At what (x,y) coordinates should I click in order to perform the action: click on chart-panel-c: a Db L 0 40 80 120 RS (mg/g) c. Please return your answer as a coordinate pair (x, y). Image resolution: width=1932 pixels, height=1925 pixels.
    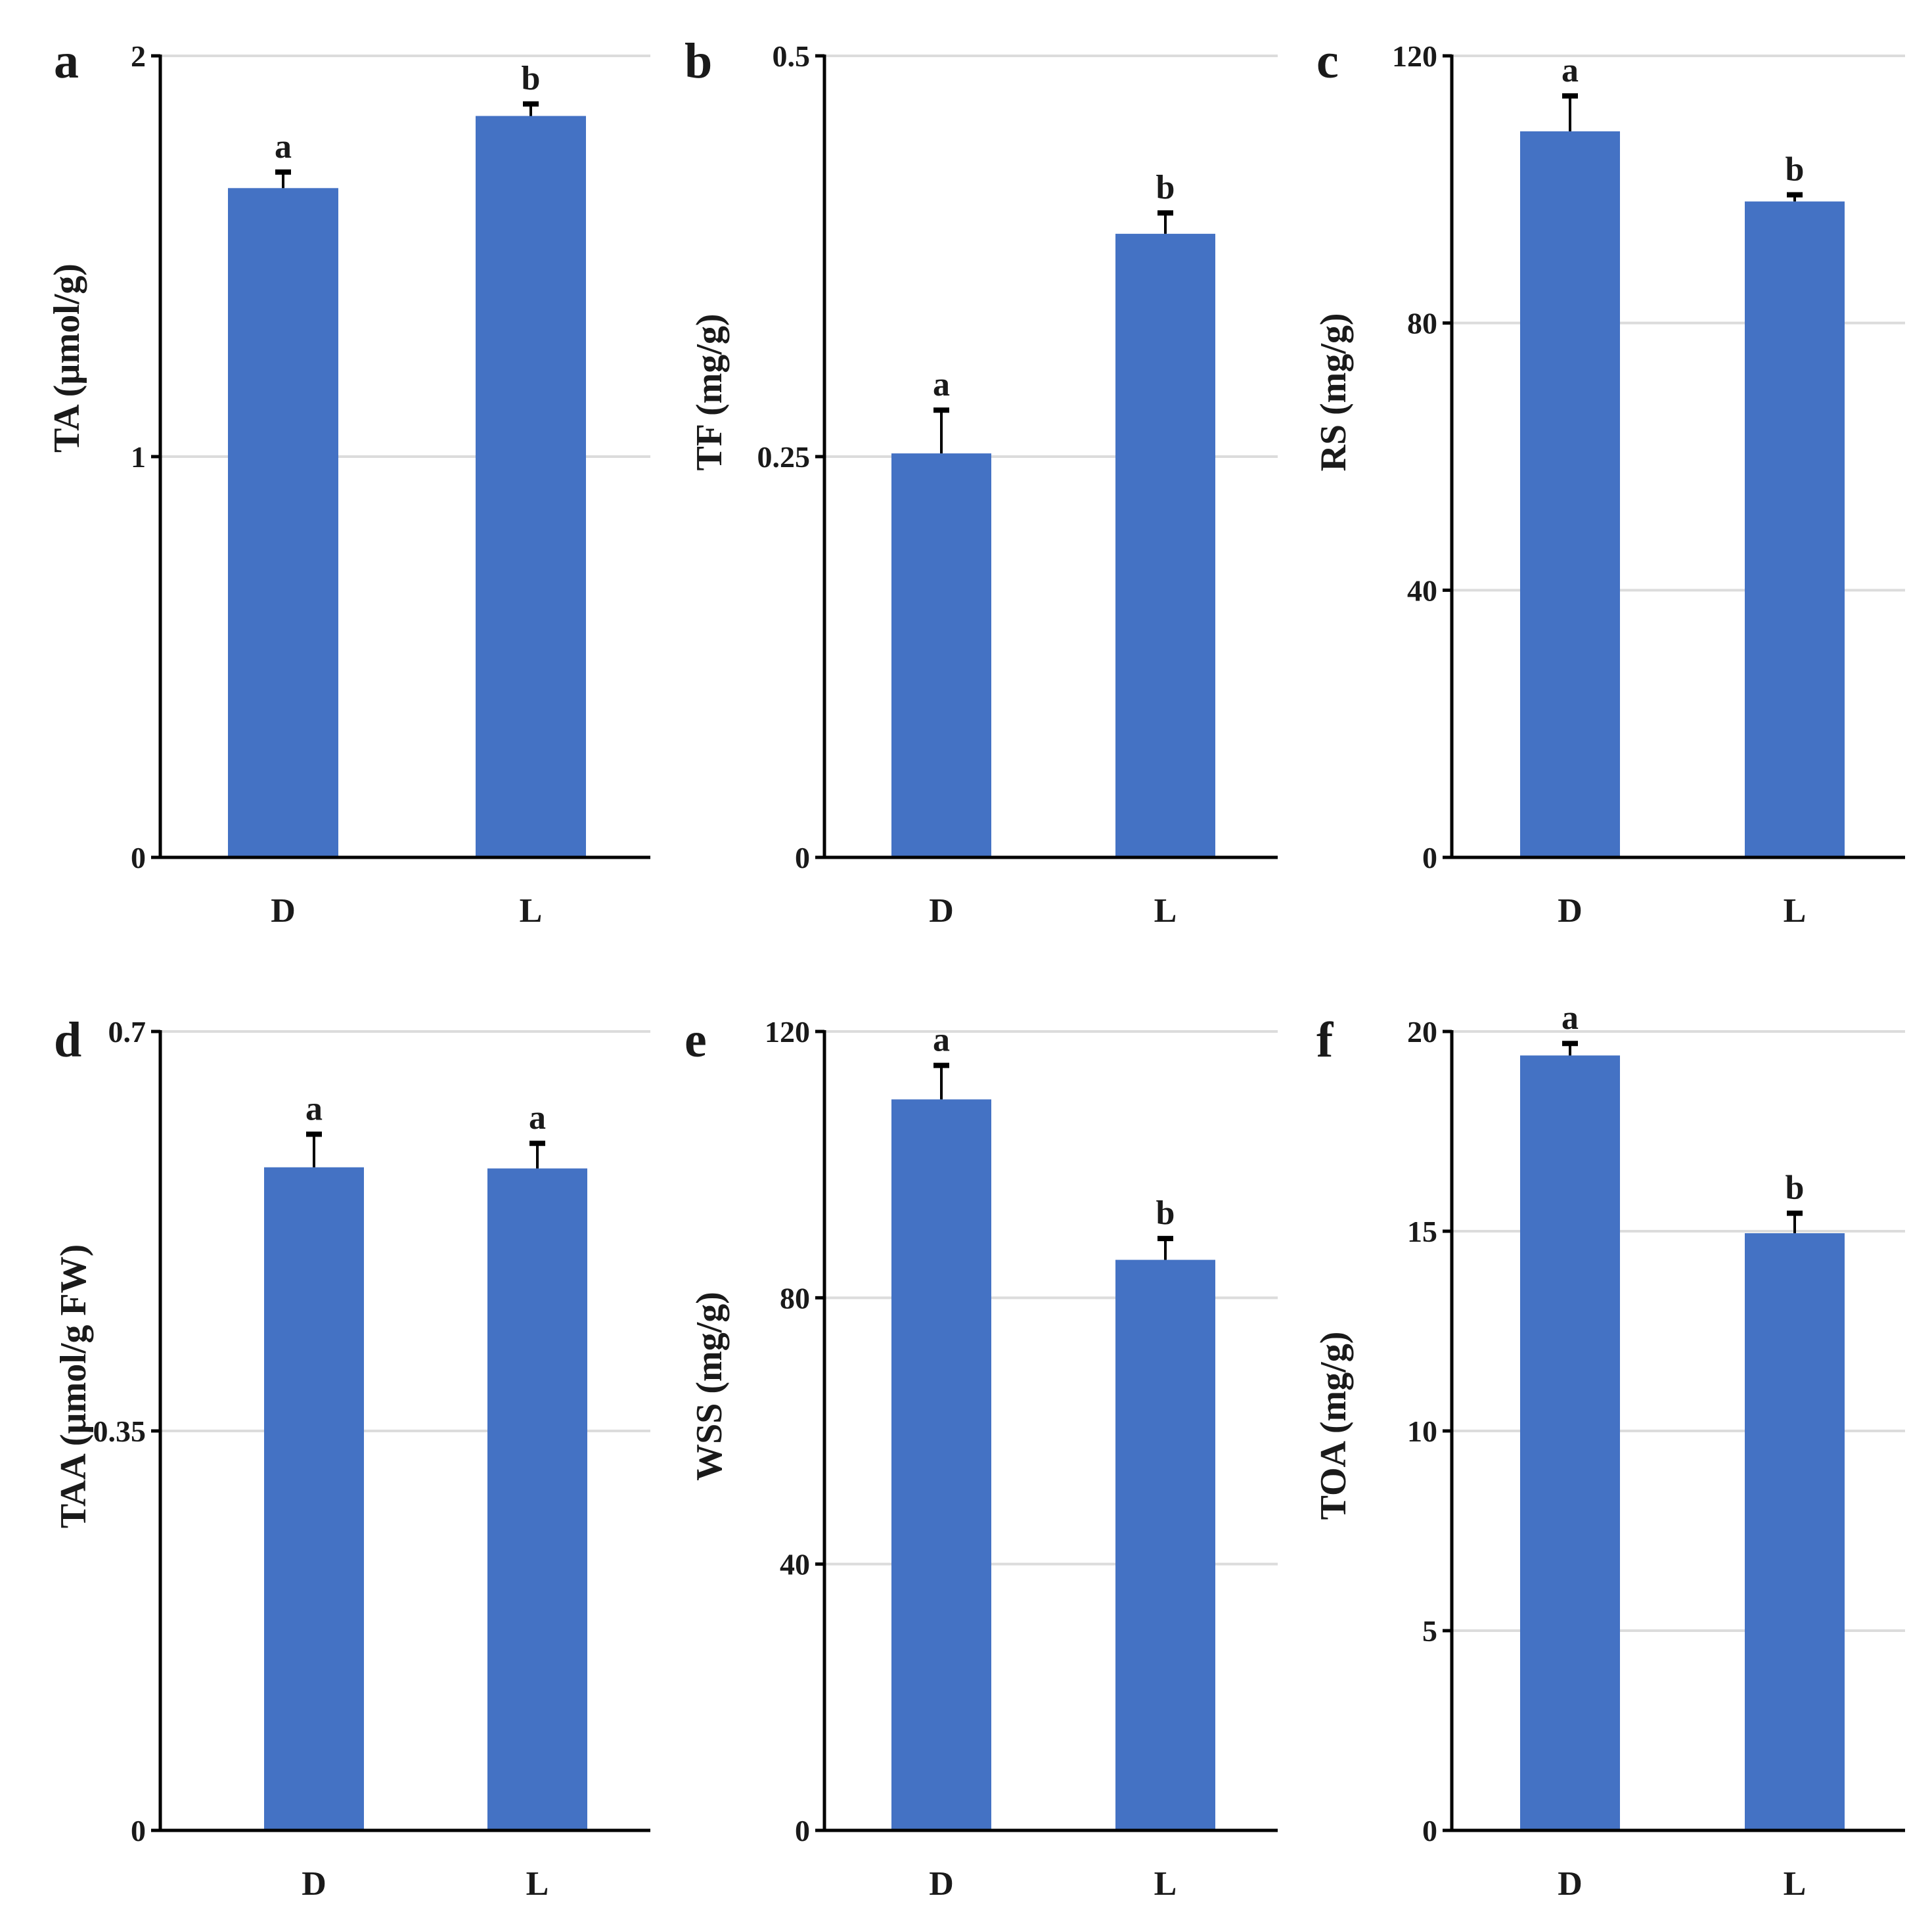
    Looking at the image, I should click on (1609, 482).